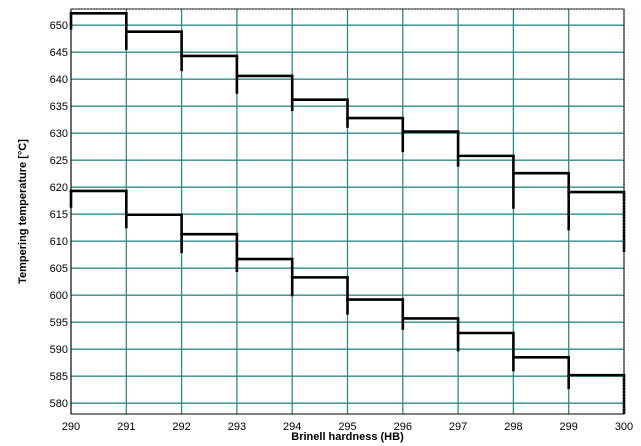 Image resolution: width=641 pixels, height=446 pixels. I want to click on y-tick-label: 645, so click(59, 53).